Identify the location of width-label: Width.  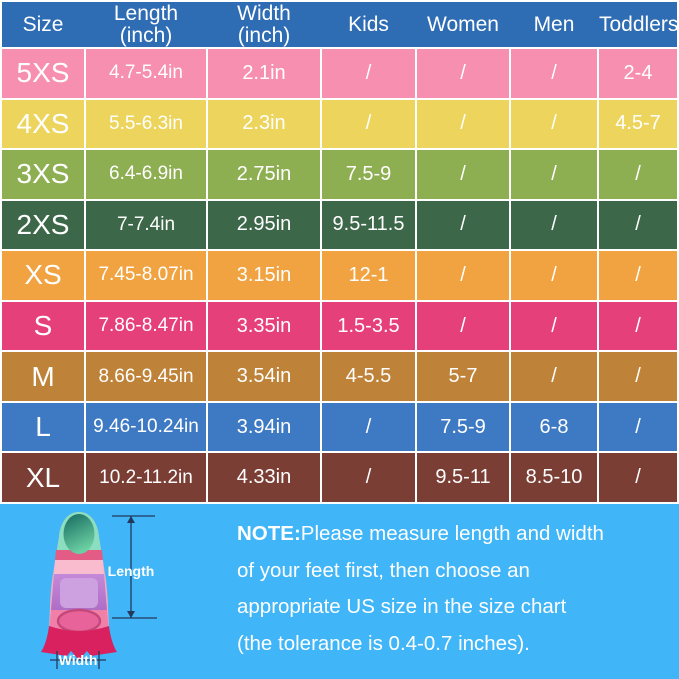
(78, 660).